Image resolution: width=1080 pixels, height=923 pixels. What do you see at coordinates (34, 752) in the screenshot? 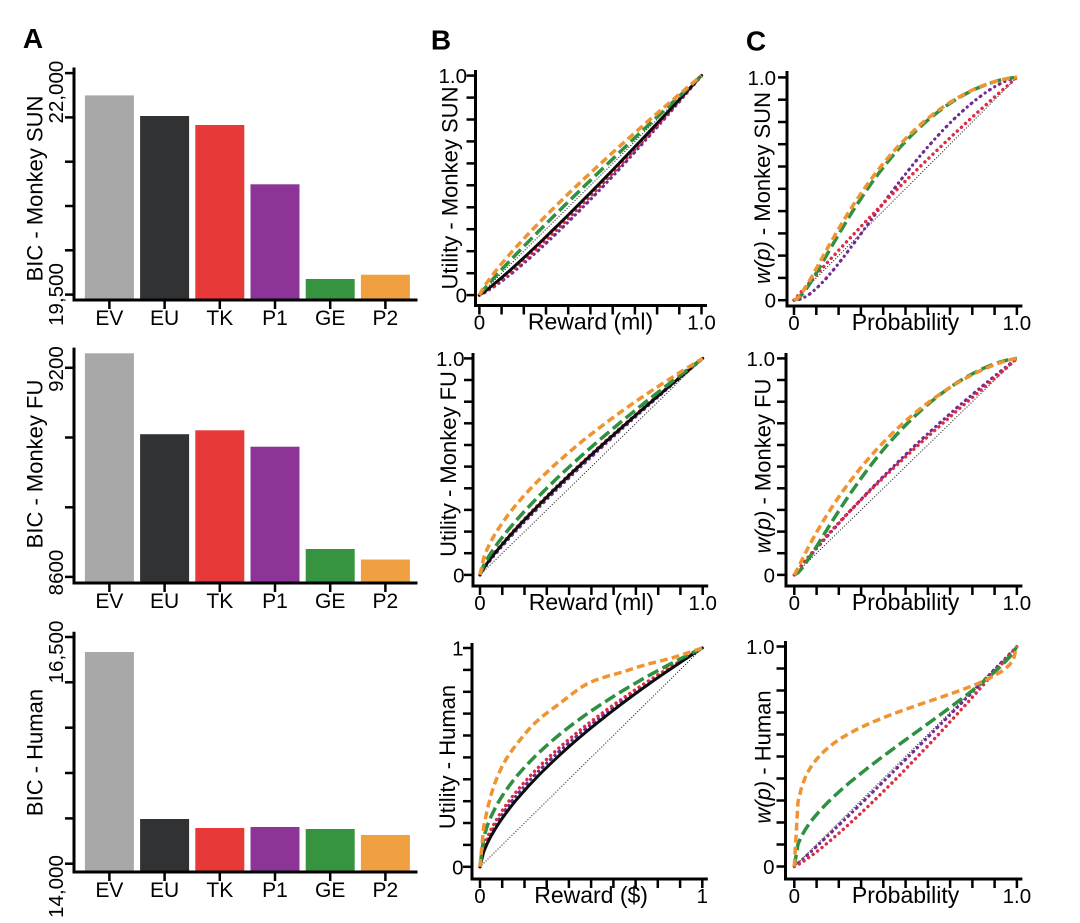
I see `svg-text: BIC - Human` at bounding box center [34, 752].